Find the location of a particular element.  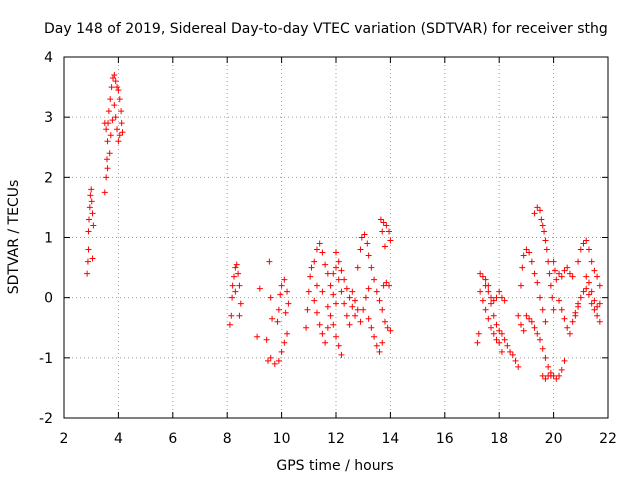

x-tick-label: 12 is located at coordinates (336, 439).